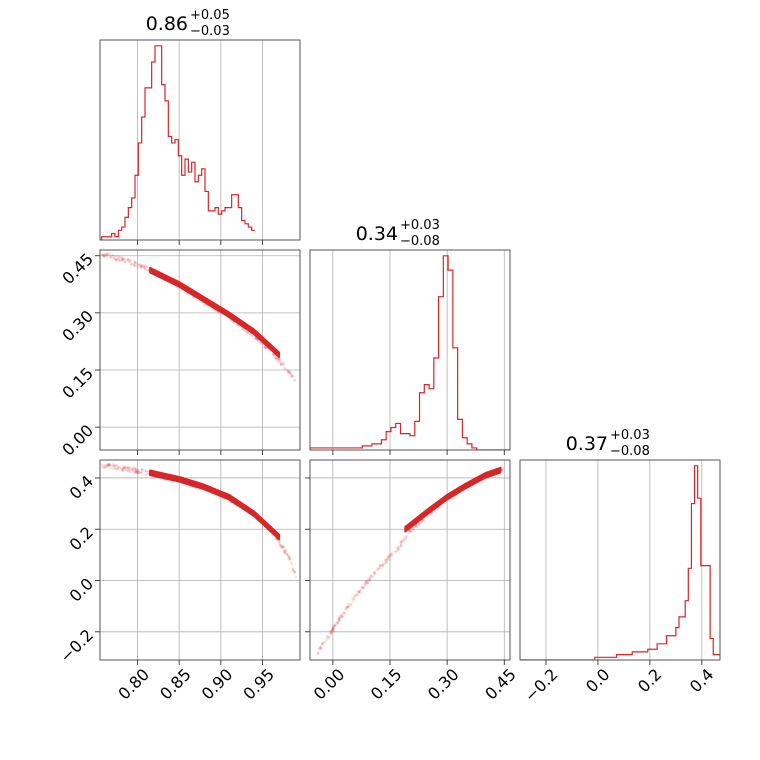 Image resolution: width=760 pixels, height=760 pixels. What do you see at coordinates (81, 487) in the screenshot?
I see `y-tick-label-3: 0.4` at bounding box center [81, 487].